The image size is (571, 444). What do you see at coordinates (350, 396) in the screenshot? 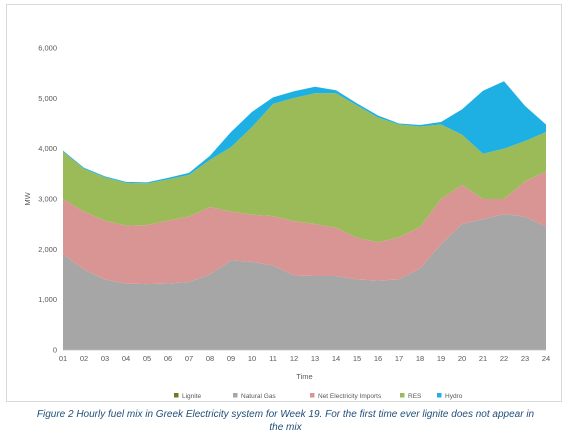
I see `legend-label: Net Electricity Imports` at bounding box center [350, 396].